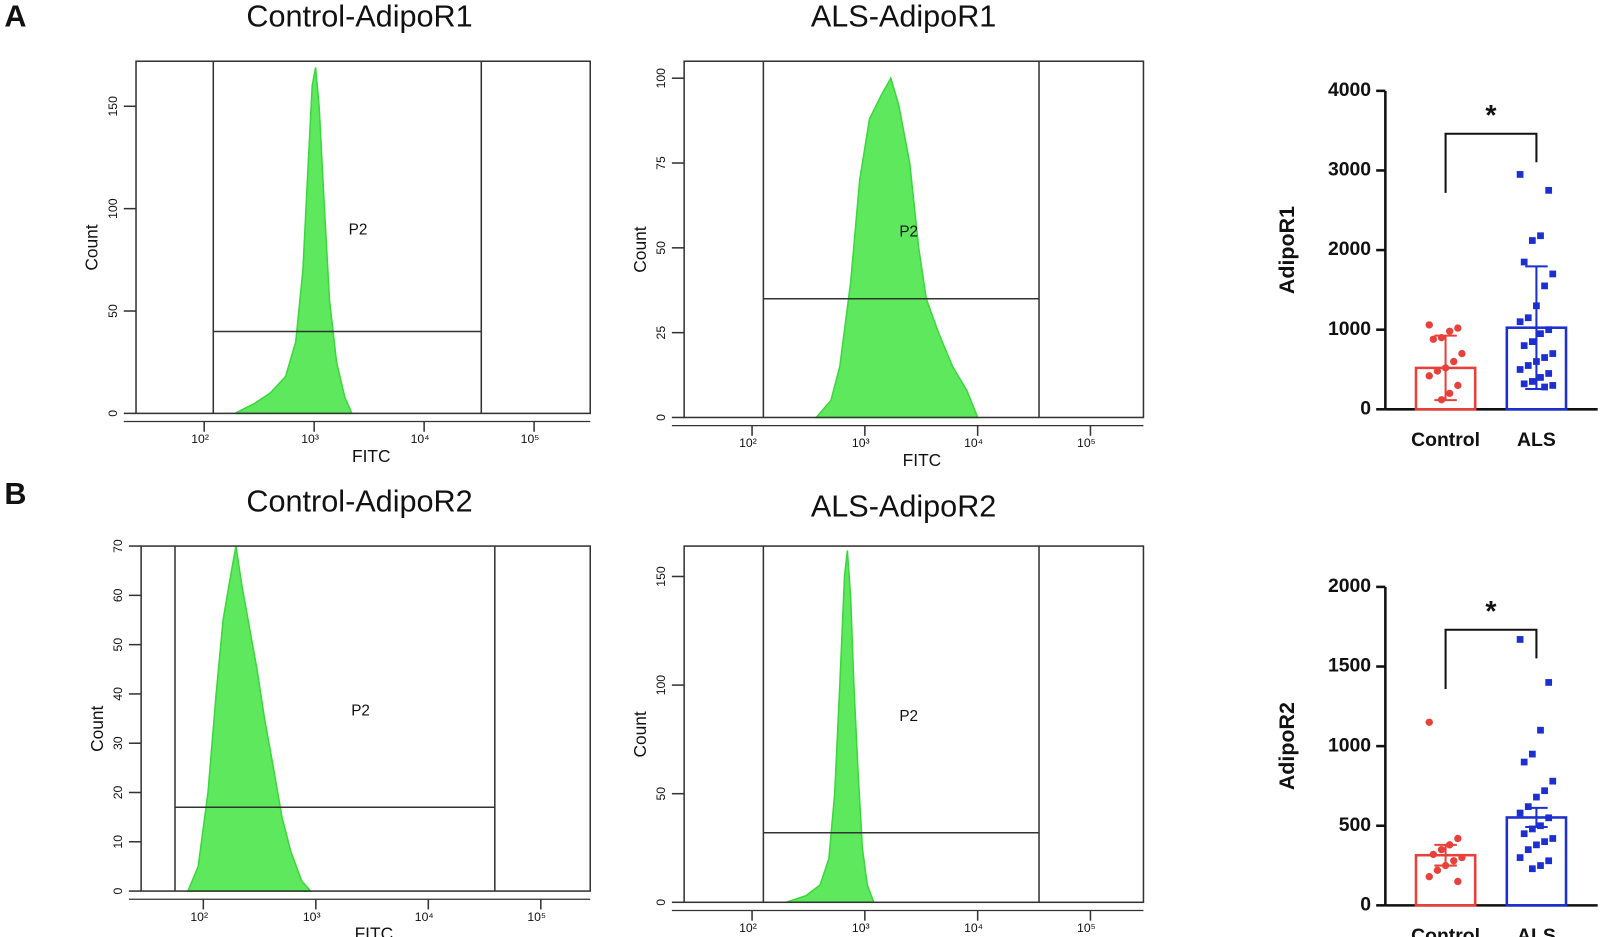 This screenshot has height=937, width=1601. I want to click on histogram-area, so click(249, 718).